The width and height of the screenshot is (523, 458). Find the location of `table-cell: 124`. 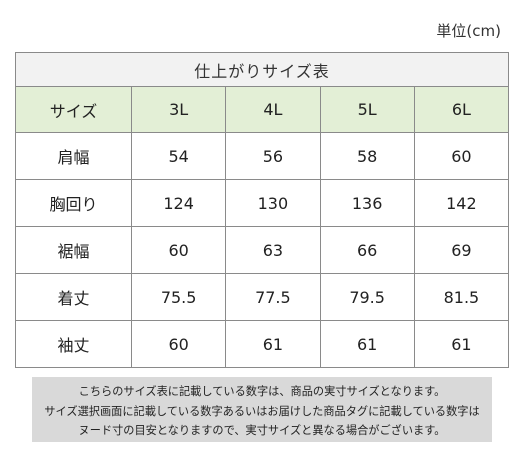

table-cell: 124 is located at coordinates (178, 203).